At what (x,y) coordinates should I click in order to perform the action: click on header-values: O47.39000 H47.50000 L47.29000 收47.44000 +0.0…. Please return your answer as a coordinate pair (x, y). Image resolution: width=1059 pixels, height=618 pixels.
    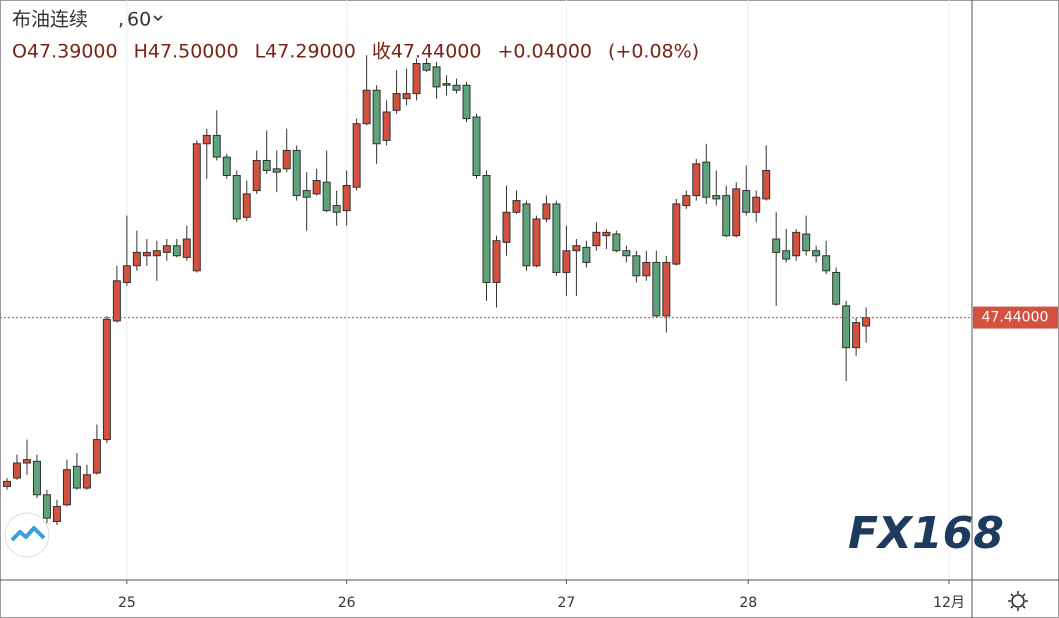
    Looking at the image, I should click on (355, 52).